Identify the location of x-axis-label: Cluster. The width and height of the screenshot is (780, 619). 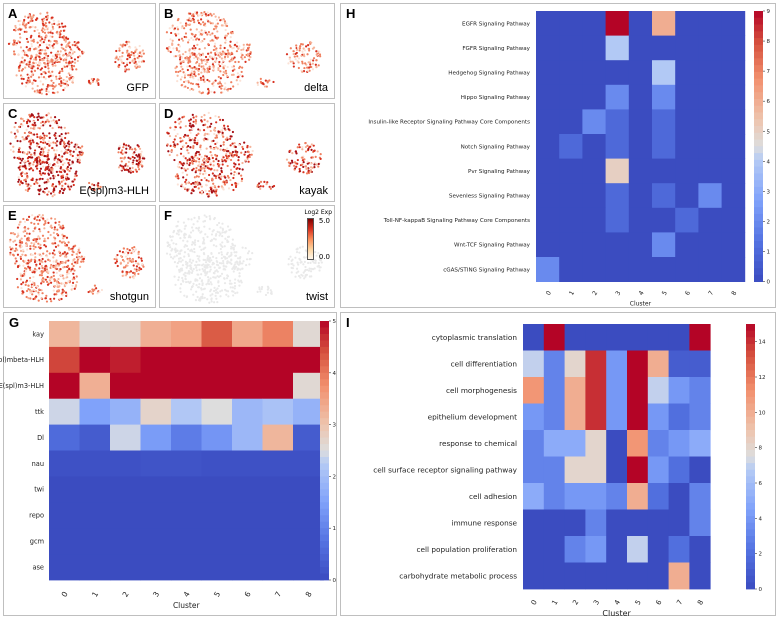
(641, 304).